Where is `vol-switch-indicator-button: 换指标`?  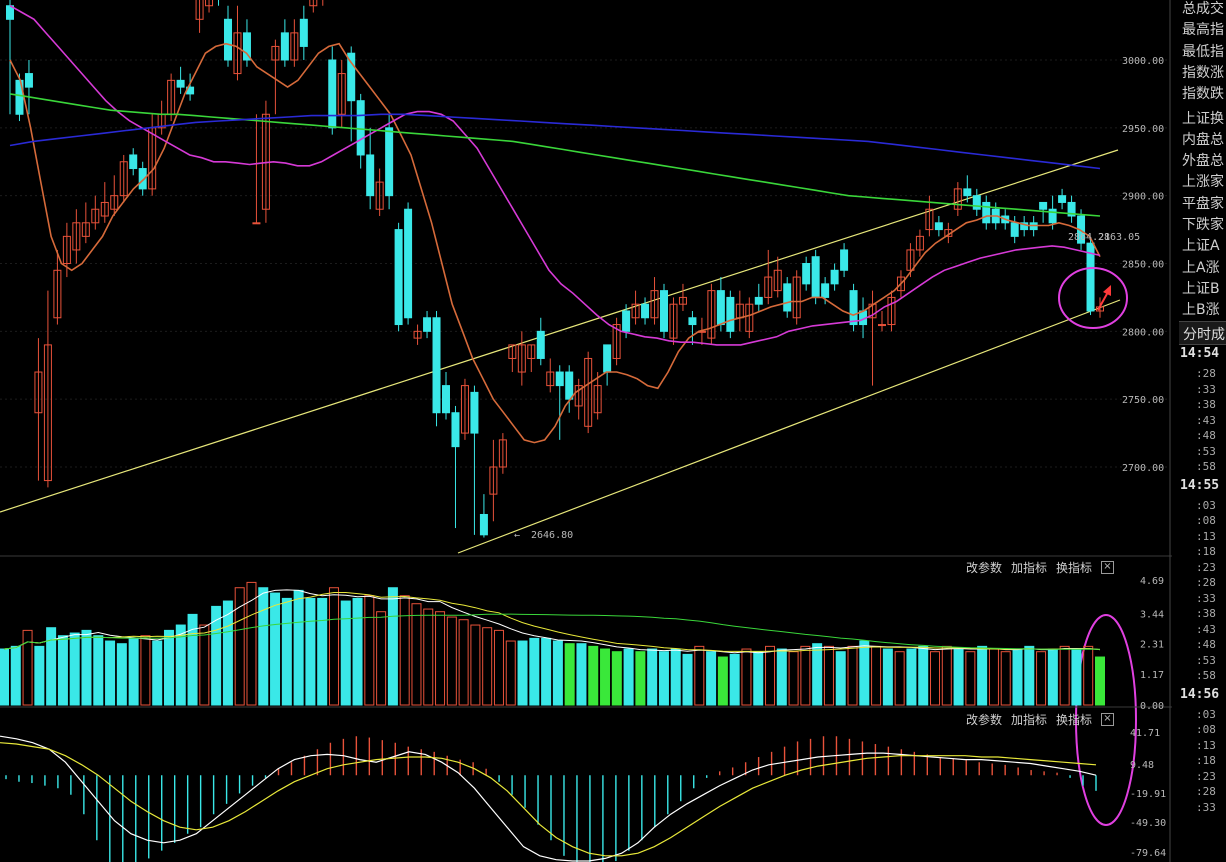
vol-switch-indicator-button: 换指标 is located at coordinates (1074, 568).